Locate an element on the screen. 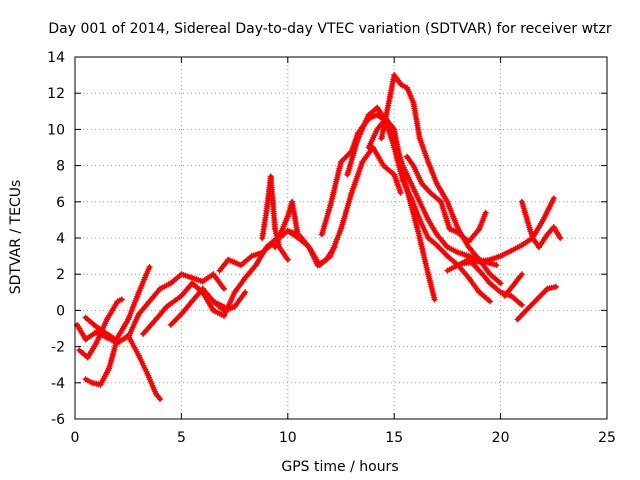 The height and width of the screenshot is (480, 640). x-tick-label: 15 is located at coordinates (394, 438).